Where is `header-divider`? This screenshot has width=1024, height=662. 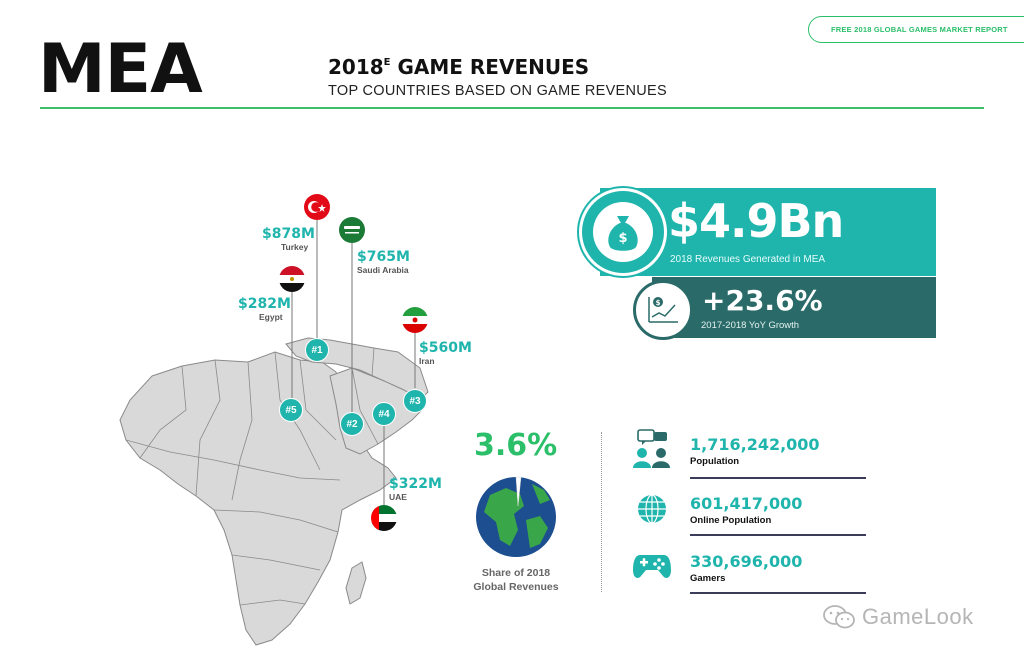 header-divider is located at coordinates (512, 108).